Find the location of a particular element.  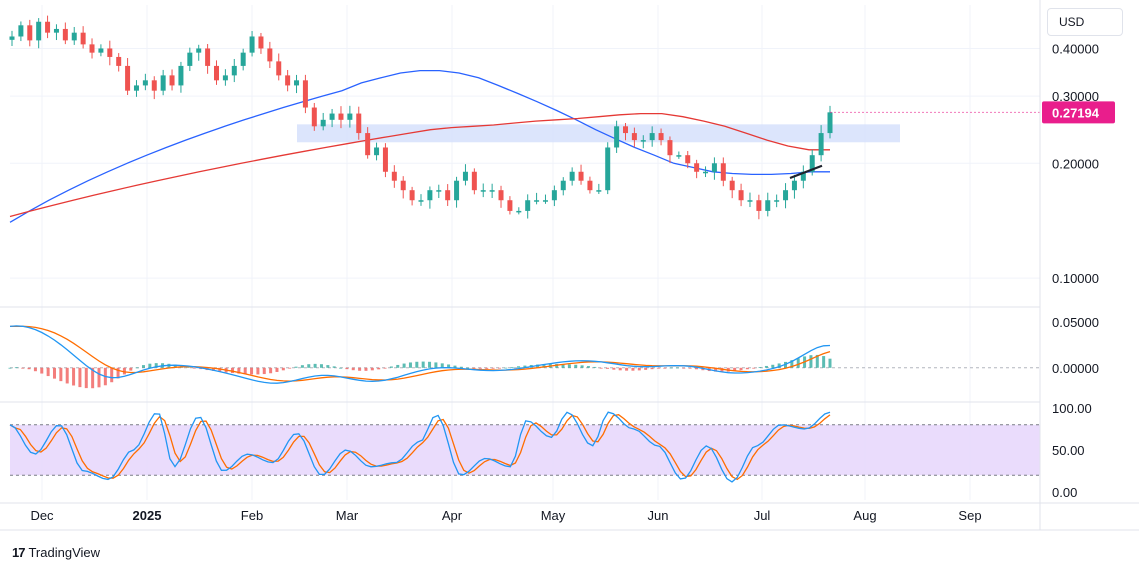

time-tick-label: Apr is located at coordinates (452, 515).